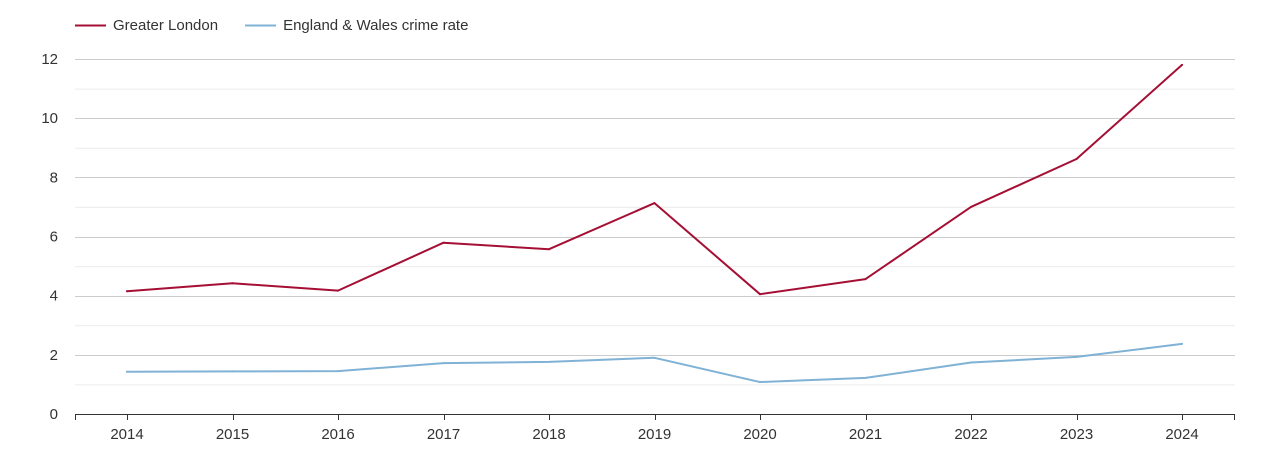  What do you see at coordinates (759, 434) in the screenshot?
I see `x-tick-label: 2020` at bounding box center [759, 434].